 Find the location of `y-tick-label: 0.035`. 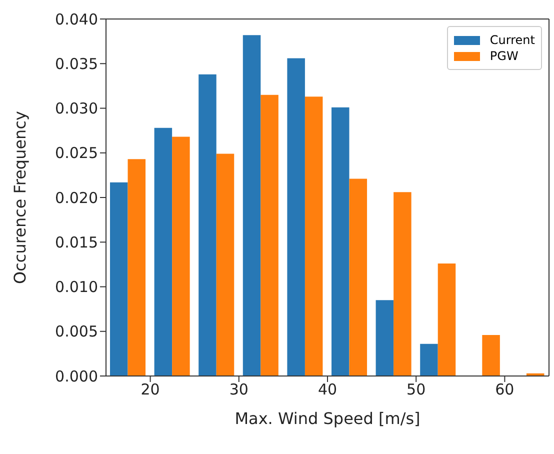

y-tick-label: 0.035 is located at coordinates (76, 63).